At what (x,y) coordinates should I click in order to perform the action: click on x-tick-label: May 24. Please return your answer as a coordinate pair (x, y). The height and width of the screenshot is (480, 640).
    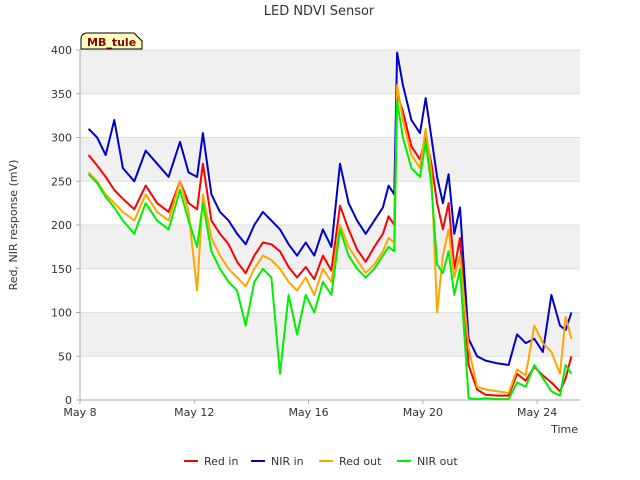
    Looking at the image, I should click on (537, 412).